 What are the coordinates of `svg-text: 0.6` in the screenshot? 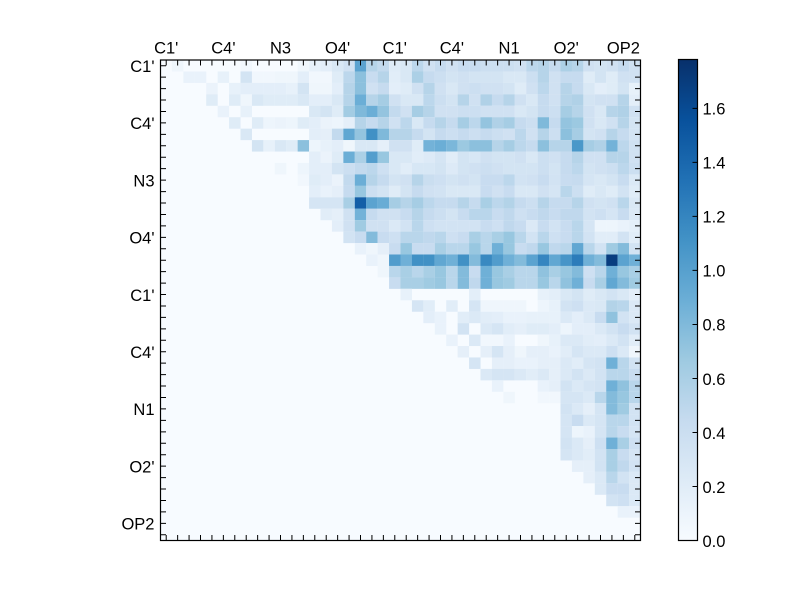 It's located at (714, 380).